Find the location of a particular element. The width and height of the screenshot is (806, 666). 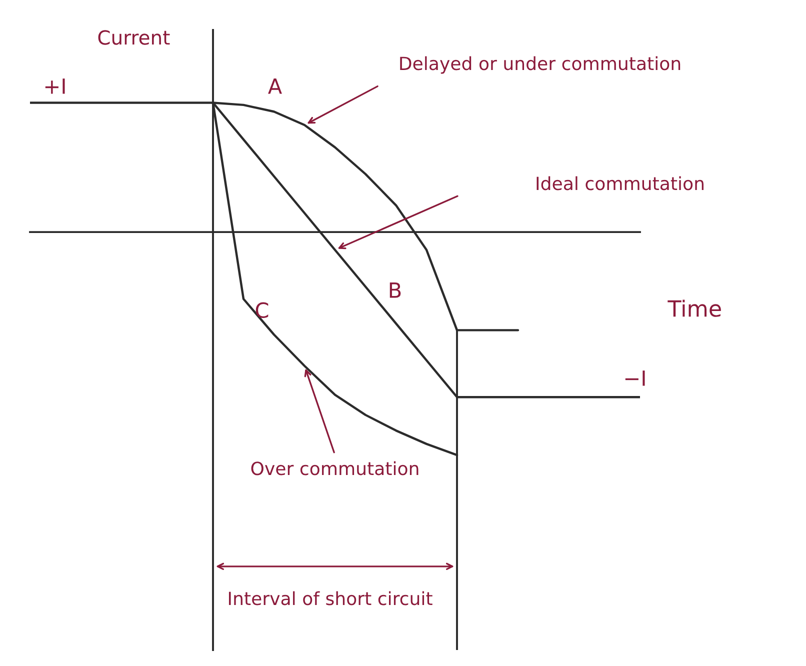

annotation: −I is located at coordinates (635, 378).